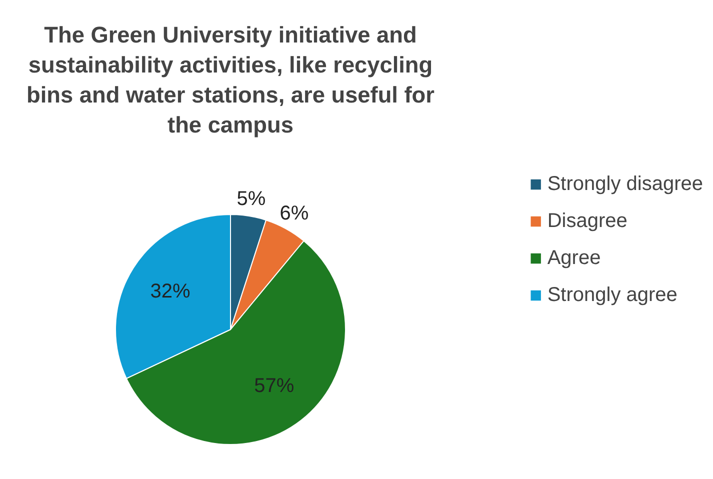 This screenshot has height=479, width=713. Describe the element at coordinates (612, 295) in the screenshot. I see `legend-label: Strongly agree` at that location.